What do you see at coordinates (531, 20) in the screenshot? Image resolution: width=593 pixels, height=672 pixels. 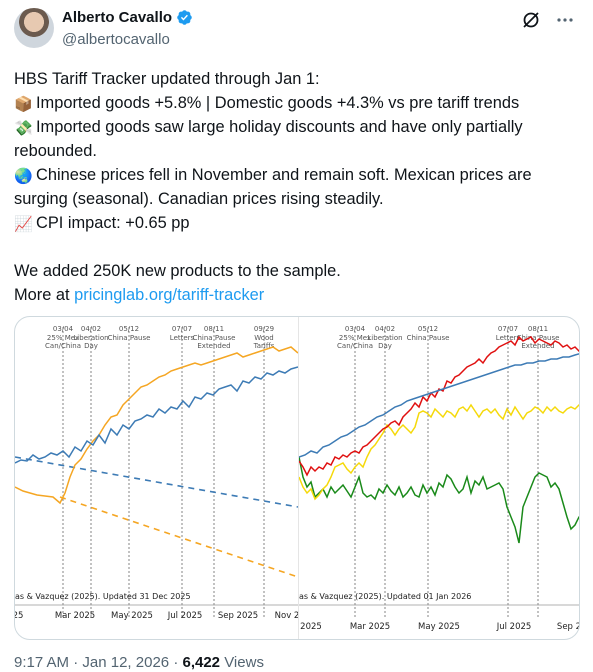 I see `grok-icon` at bounding box center [531, 20].